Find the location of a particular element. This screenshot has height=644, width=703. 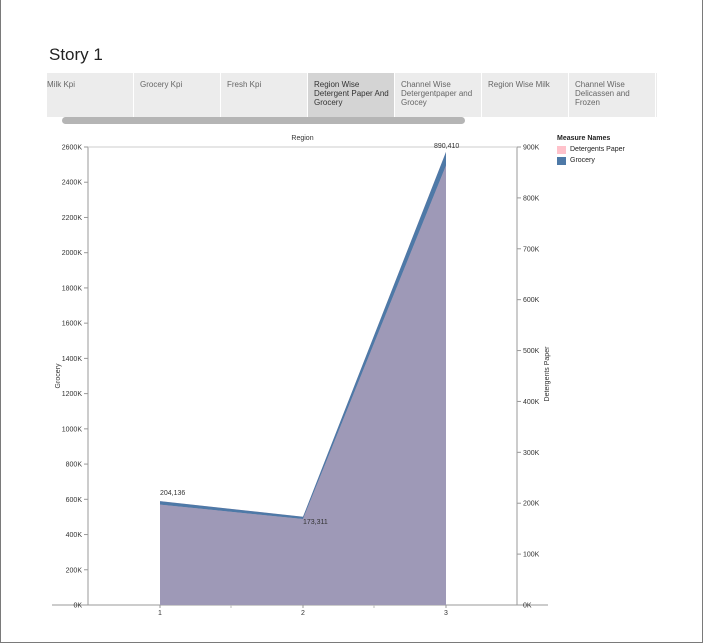

legend-swatch-detergents-paper is located at coordinates (561, 149).